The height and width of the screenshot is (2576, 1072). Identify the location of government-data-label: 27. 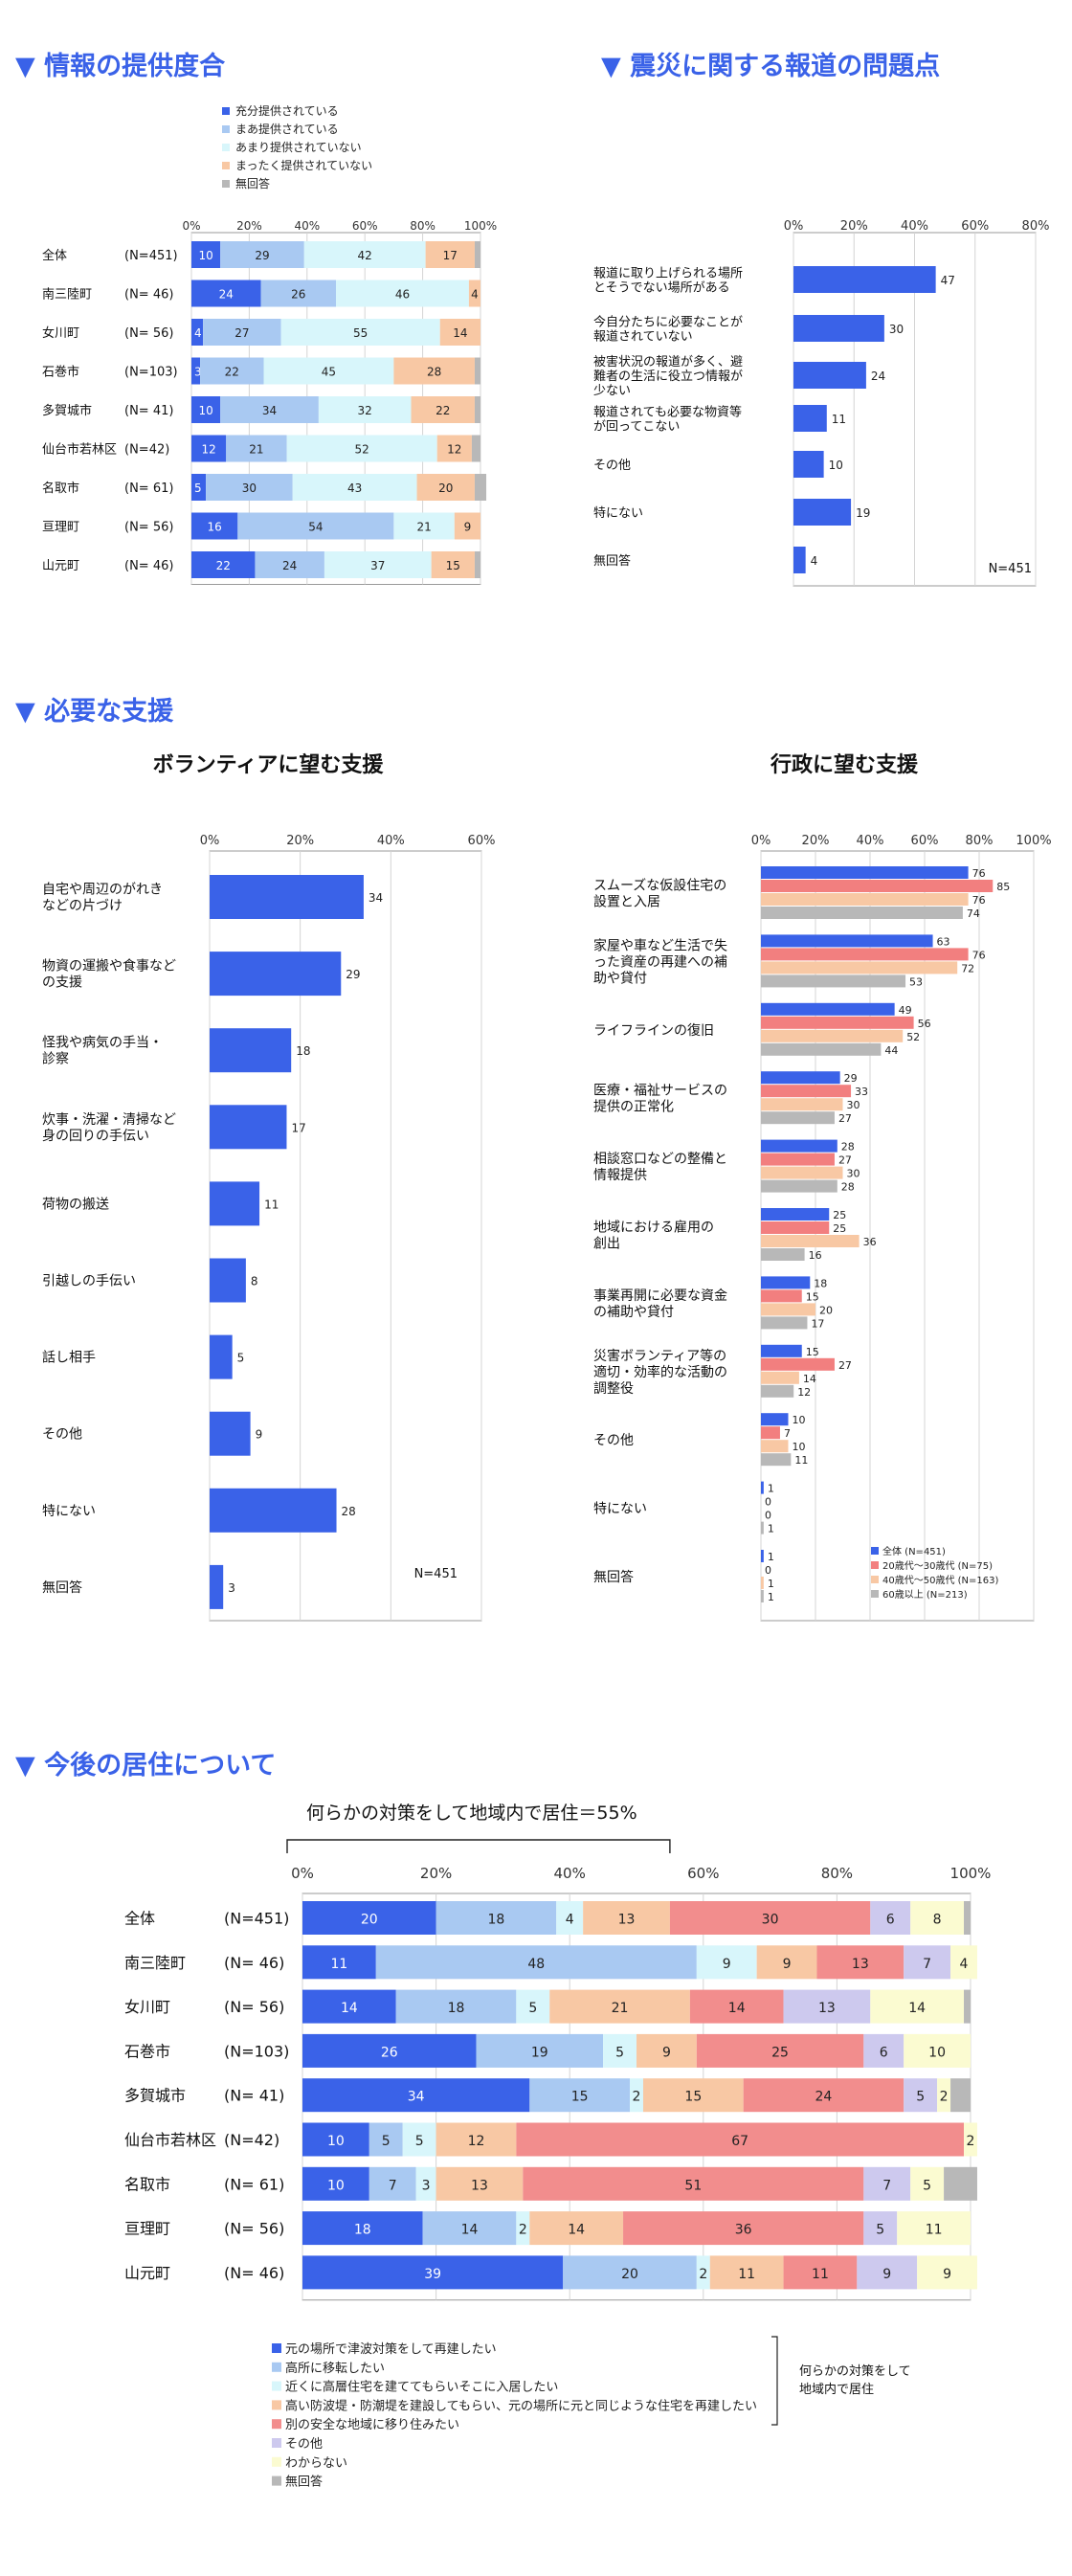
(845, 1118).